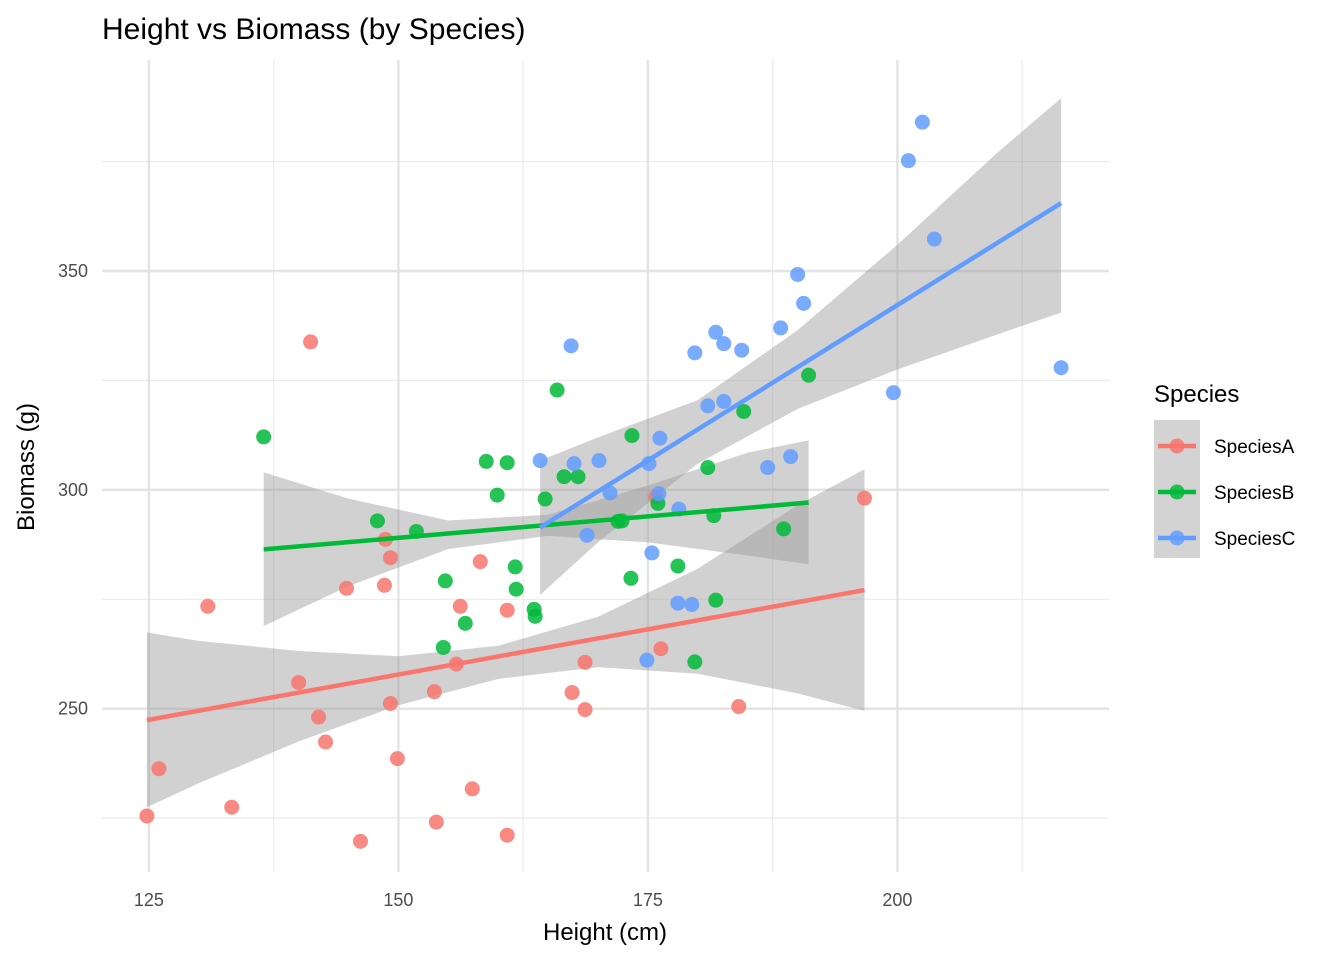  What do you see at coordinates (26, 467) in the screenshot?
I see `y-axis-title: Biomass (g)` at bounding box center [26, 467].